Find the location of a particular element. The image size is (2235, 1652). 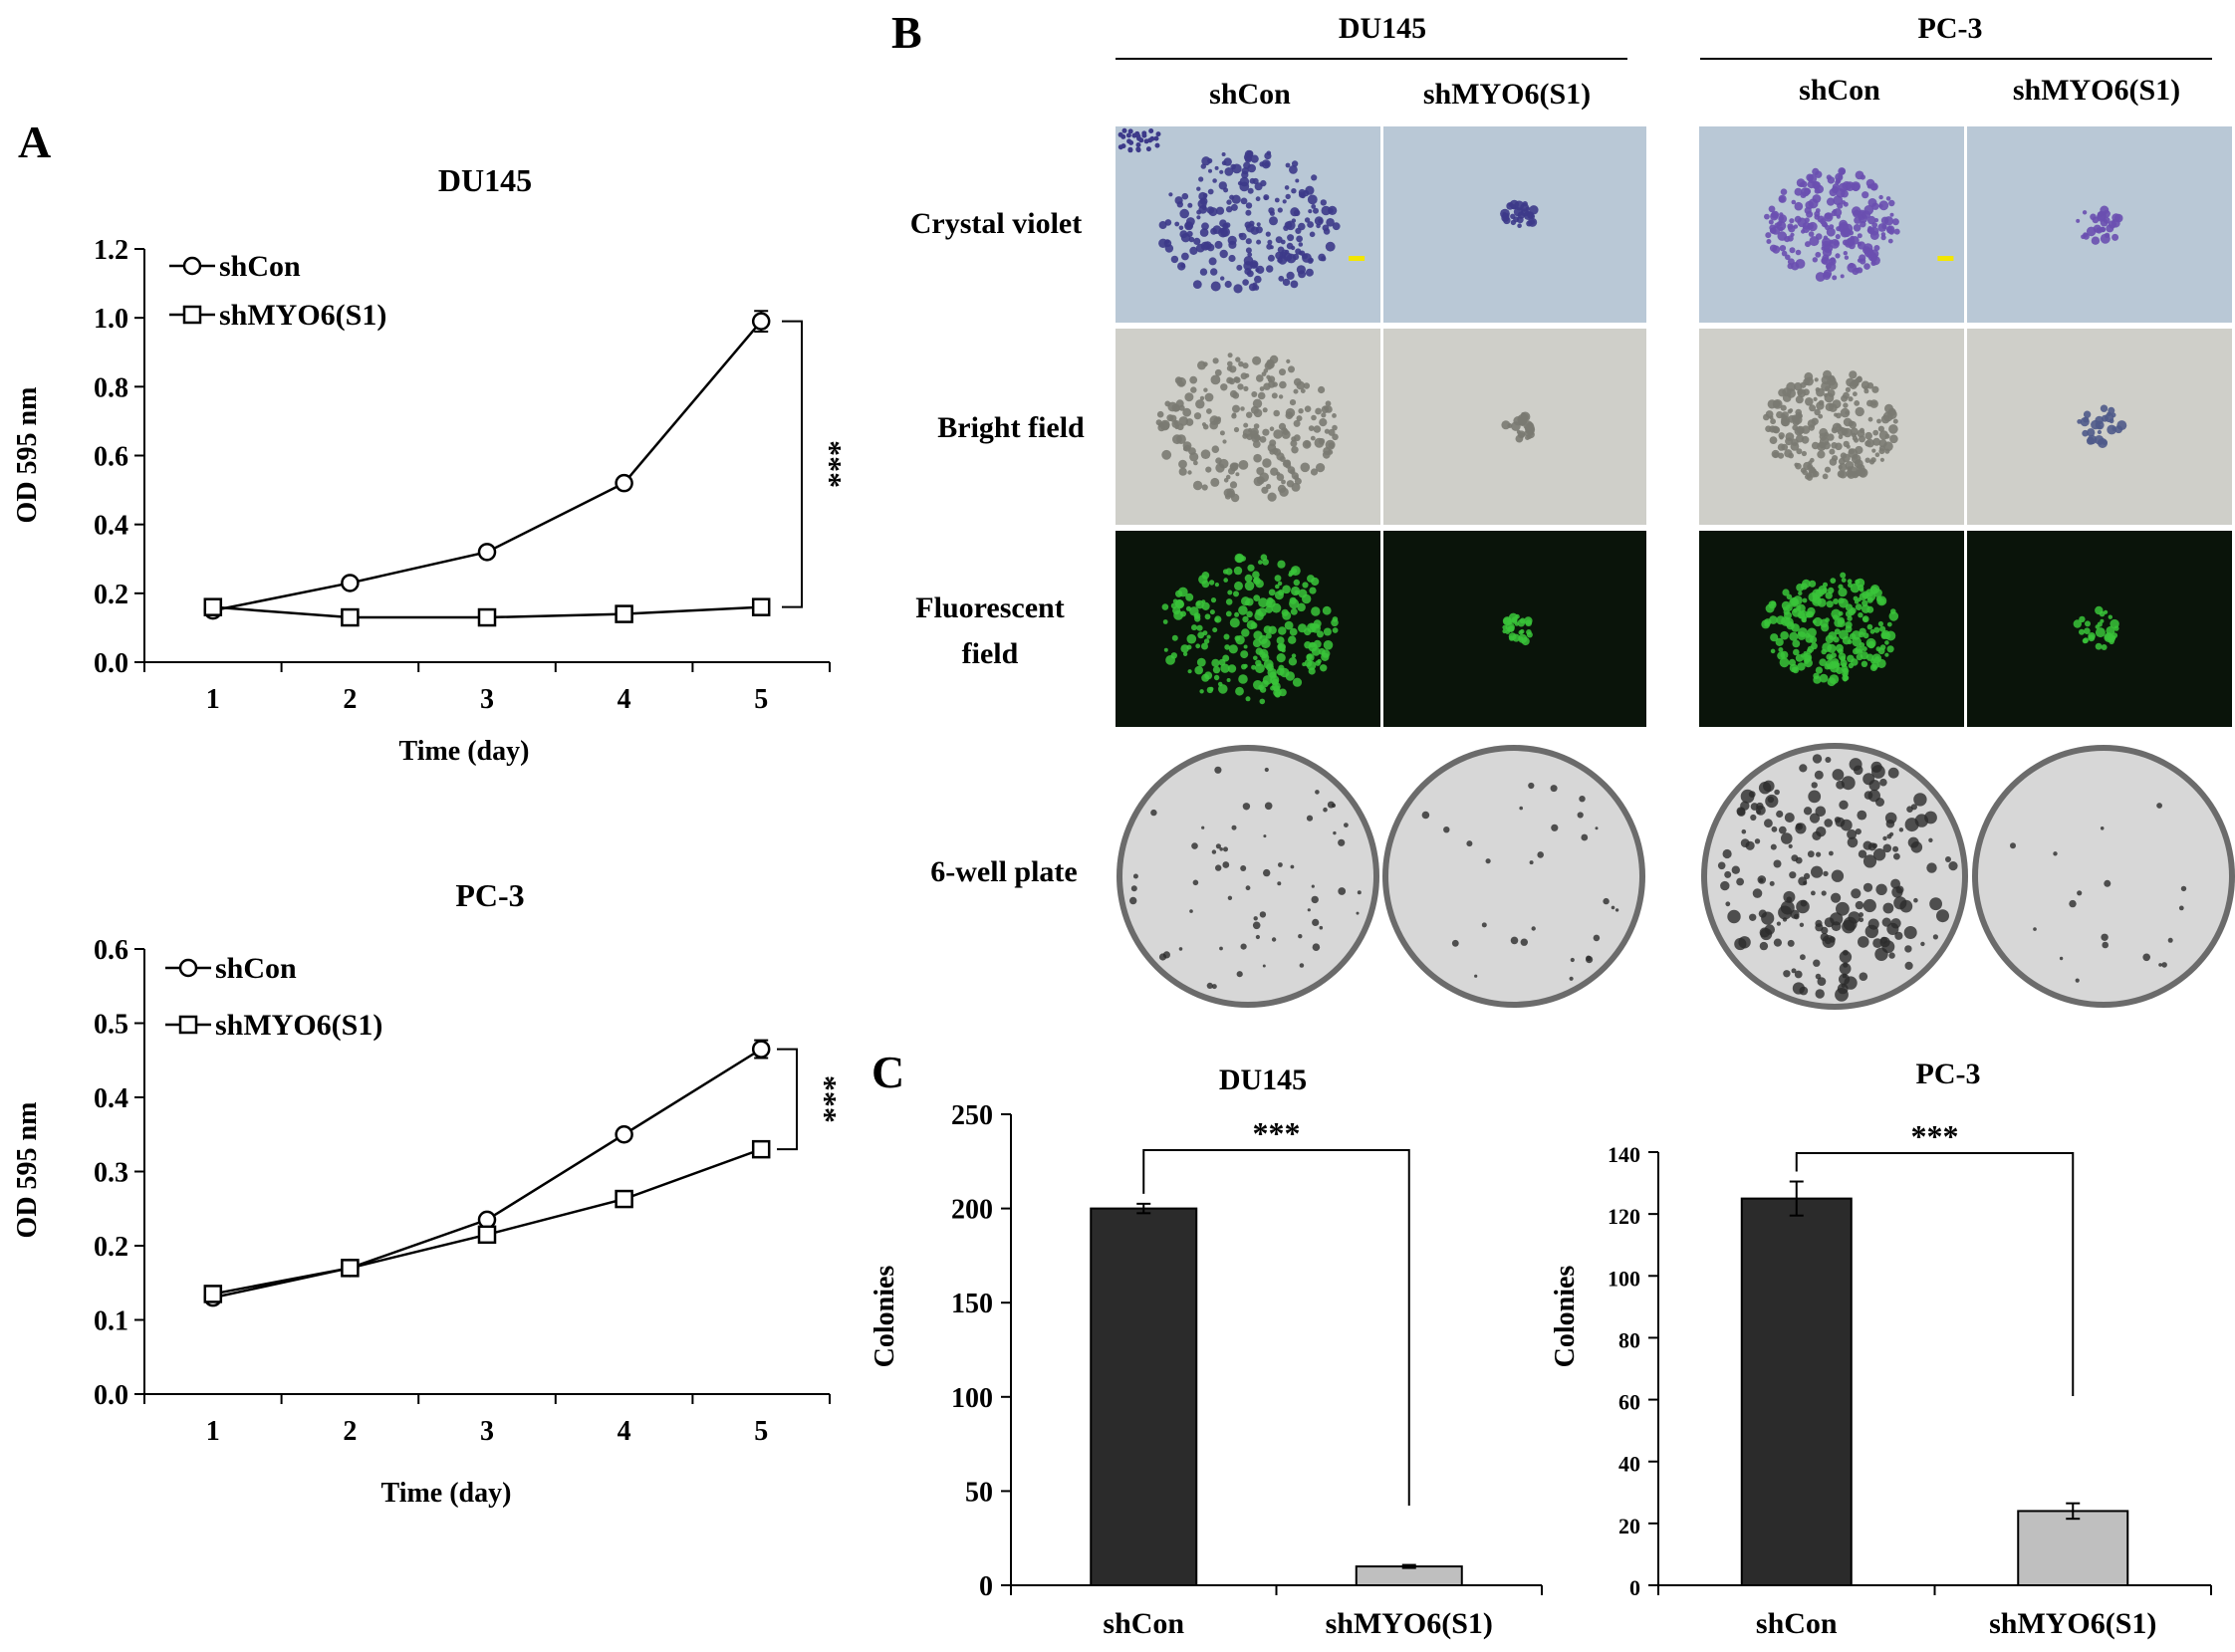

chart-title: DU145 is located at coordinates (1263, 1079).